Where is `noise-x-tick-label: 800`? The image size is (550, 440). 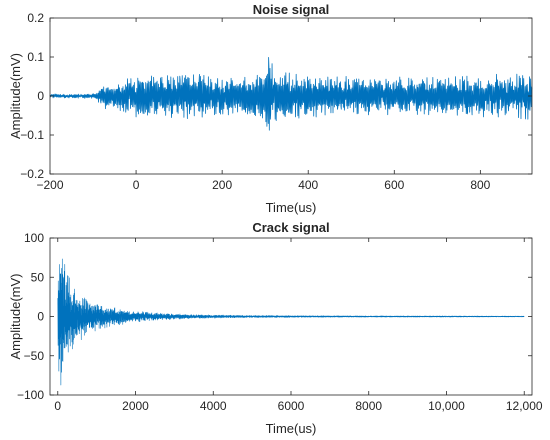 noise-x-tick-label: 800 is located at coordinates (480, 185).